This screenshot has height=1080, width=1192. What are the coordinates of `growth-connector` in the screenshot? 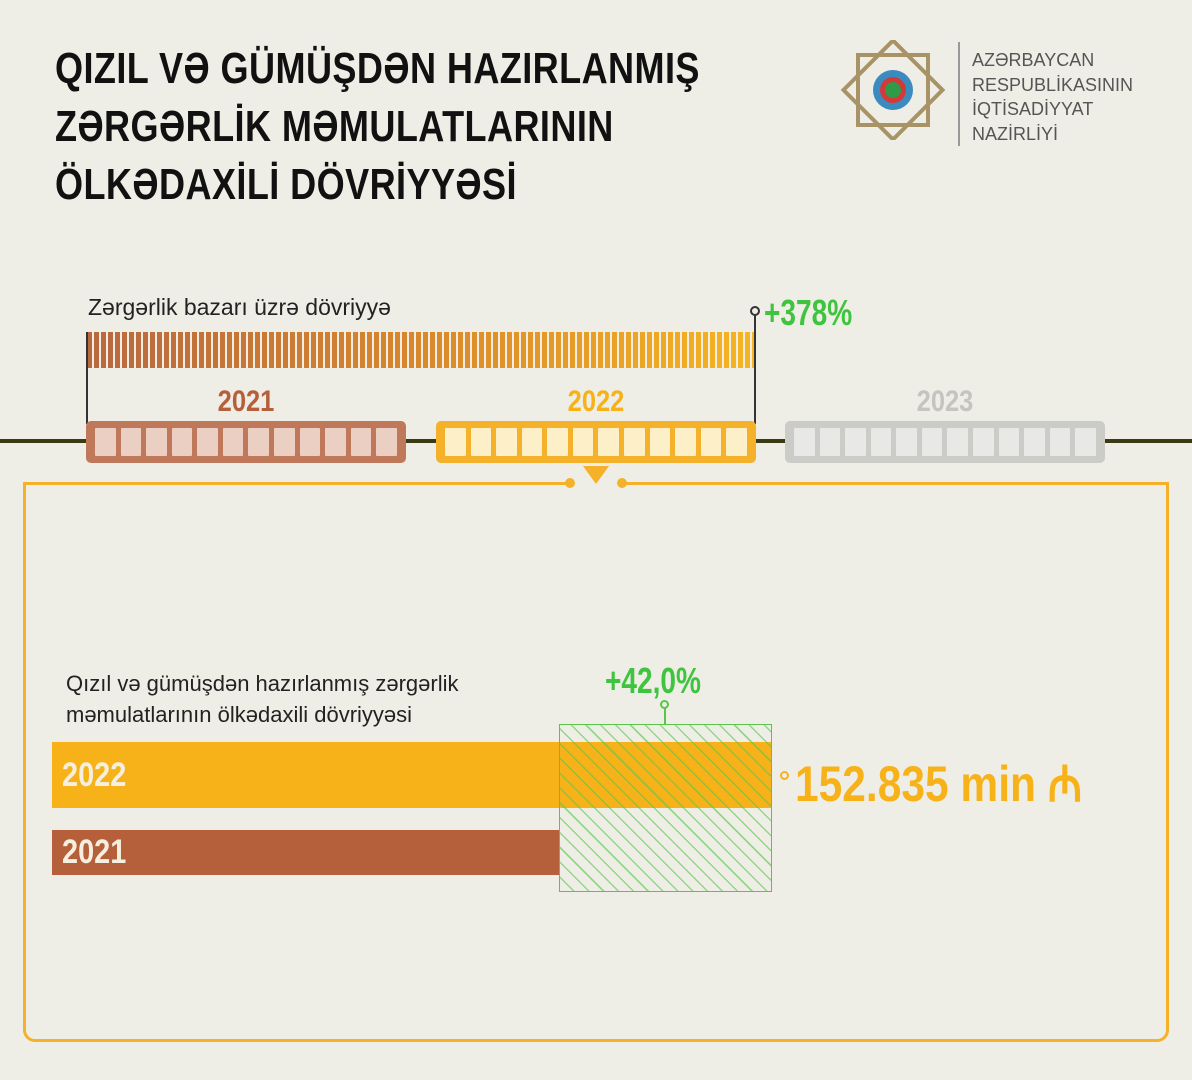 It's located at (665, 716).